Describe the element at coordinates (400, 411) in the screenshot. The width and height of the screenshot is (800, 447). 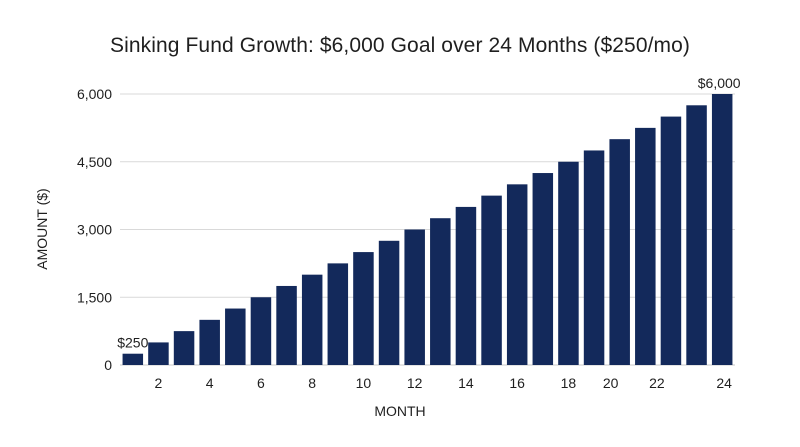
I see `x-axis-label: MONTH` at that location.